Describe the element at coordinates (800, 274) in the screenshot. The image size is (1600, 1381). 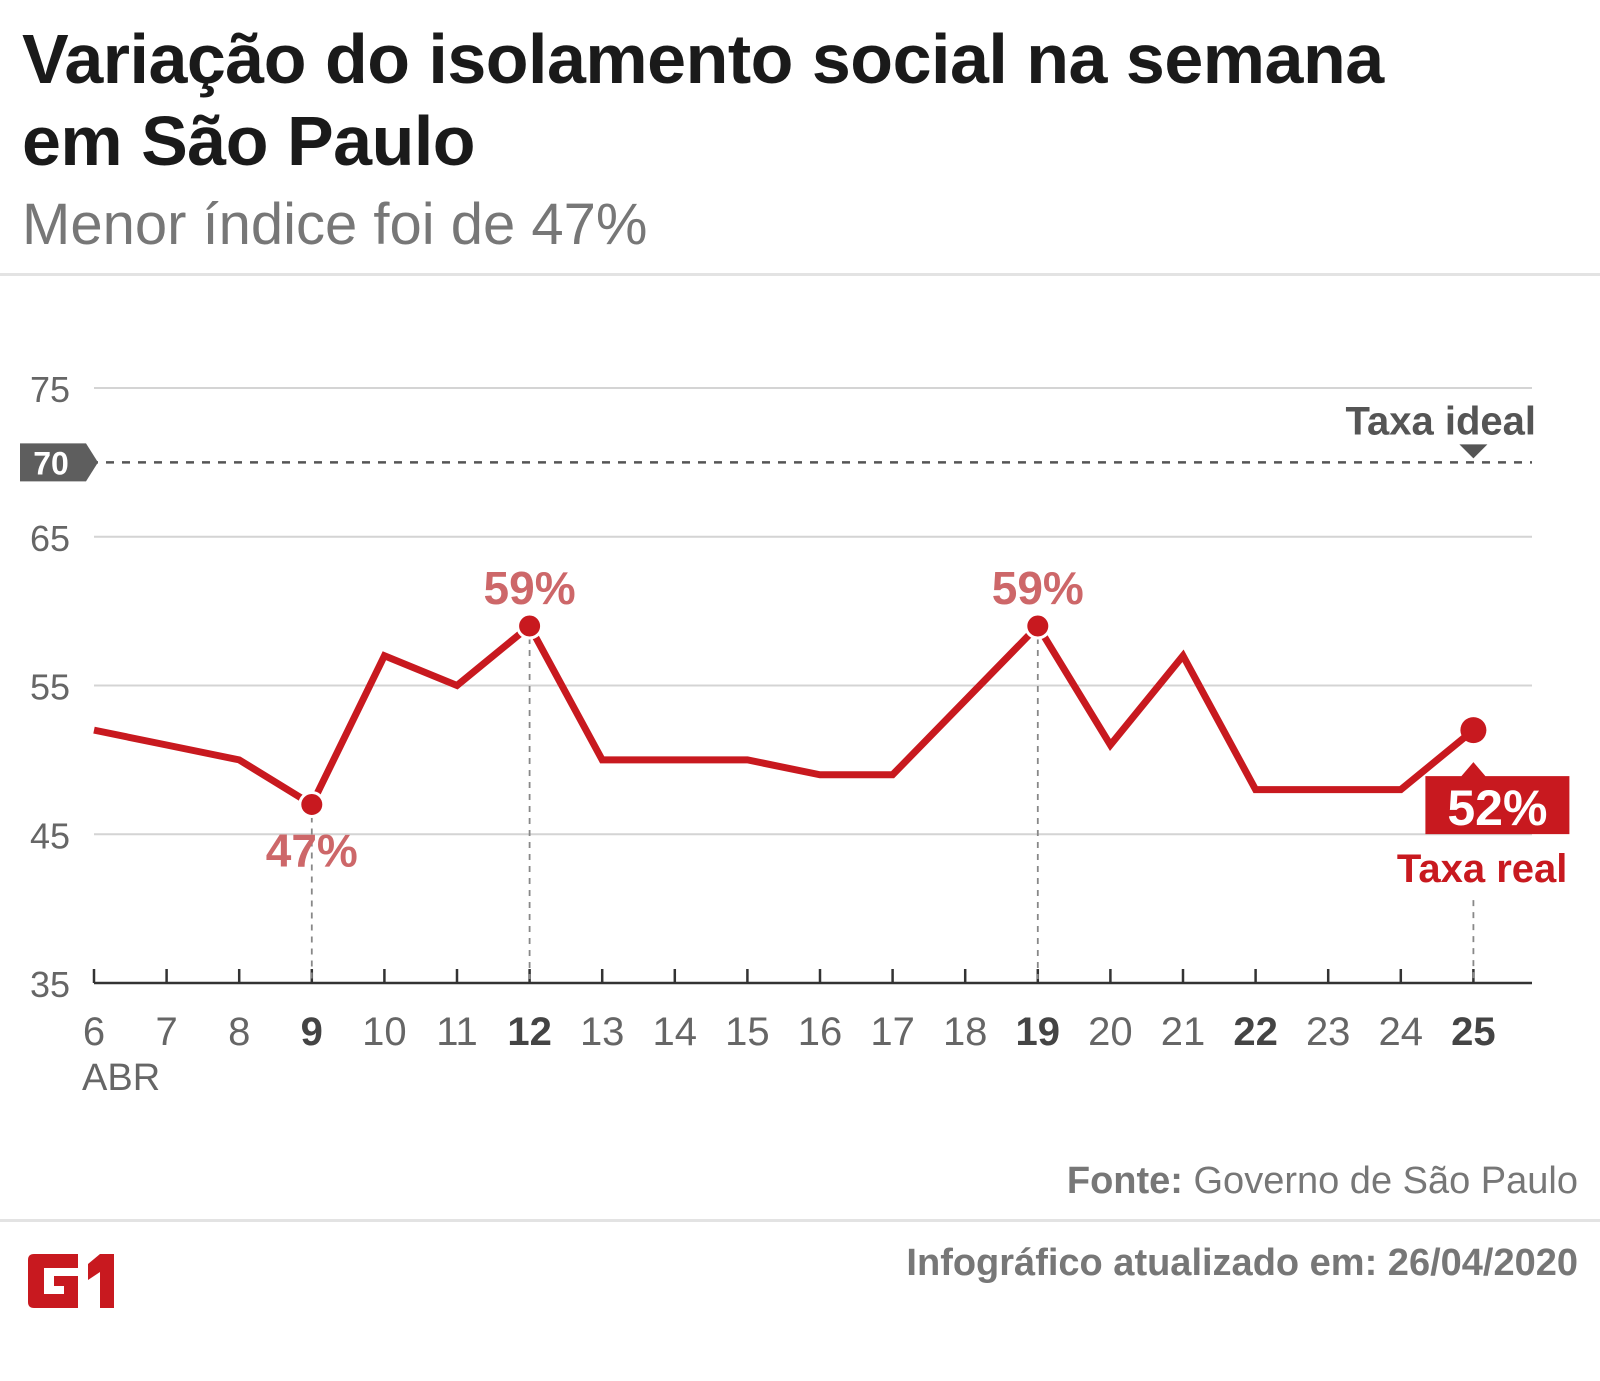
I see `header-divider` at that location.